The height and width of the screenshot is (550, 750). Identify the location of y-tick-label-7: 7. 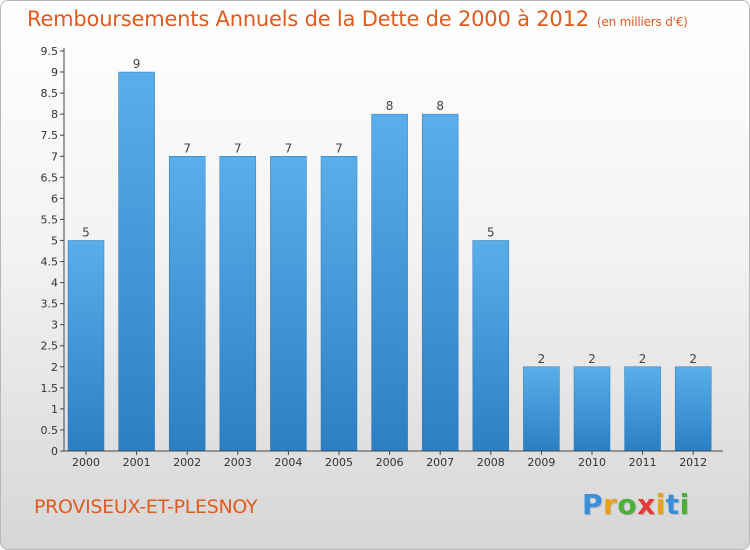
(54, 156).